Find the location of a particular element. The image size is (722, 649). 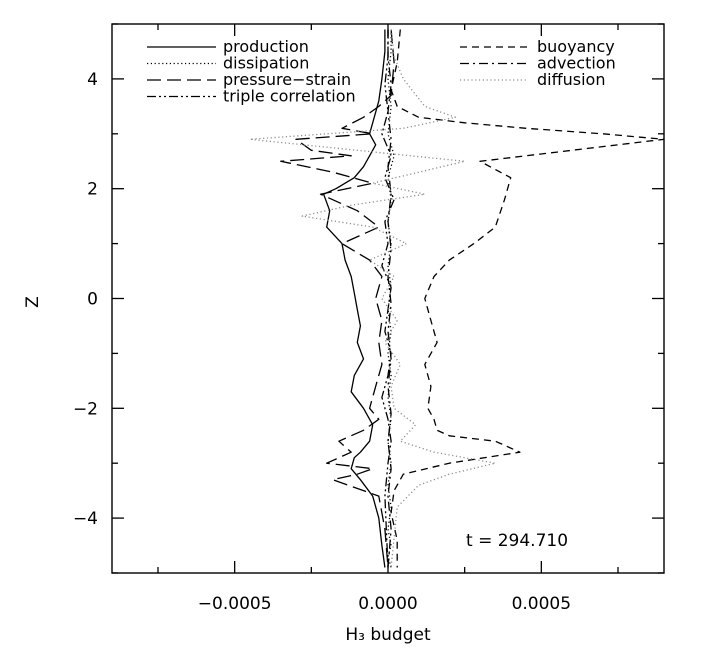

y-tick-label: −4 is located at coordinates (85, 519).